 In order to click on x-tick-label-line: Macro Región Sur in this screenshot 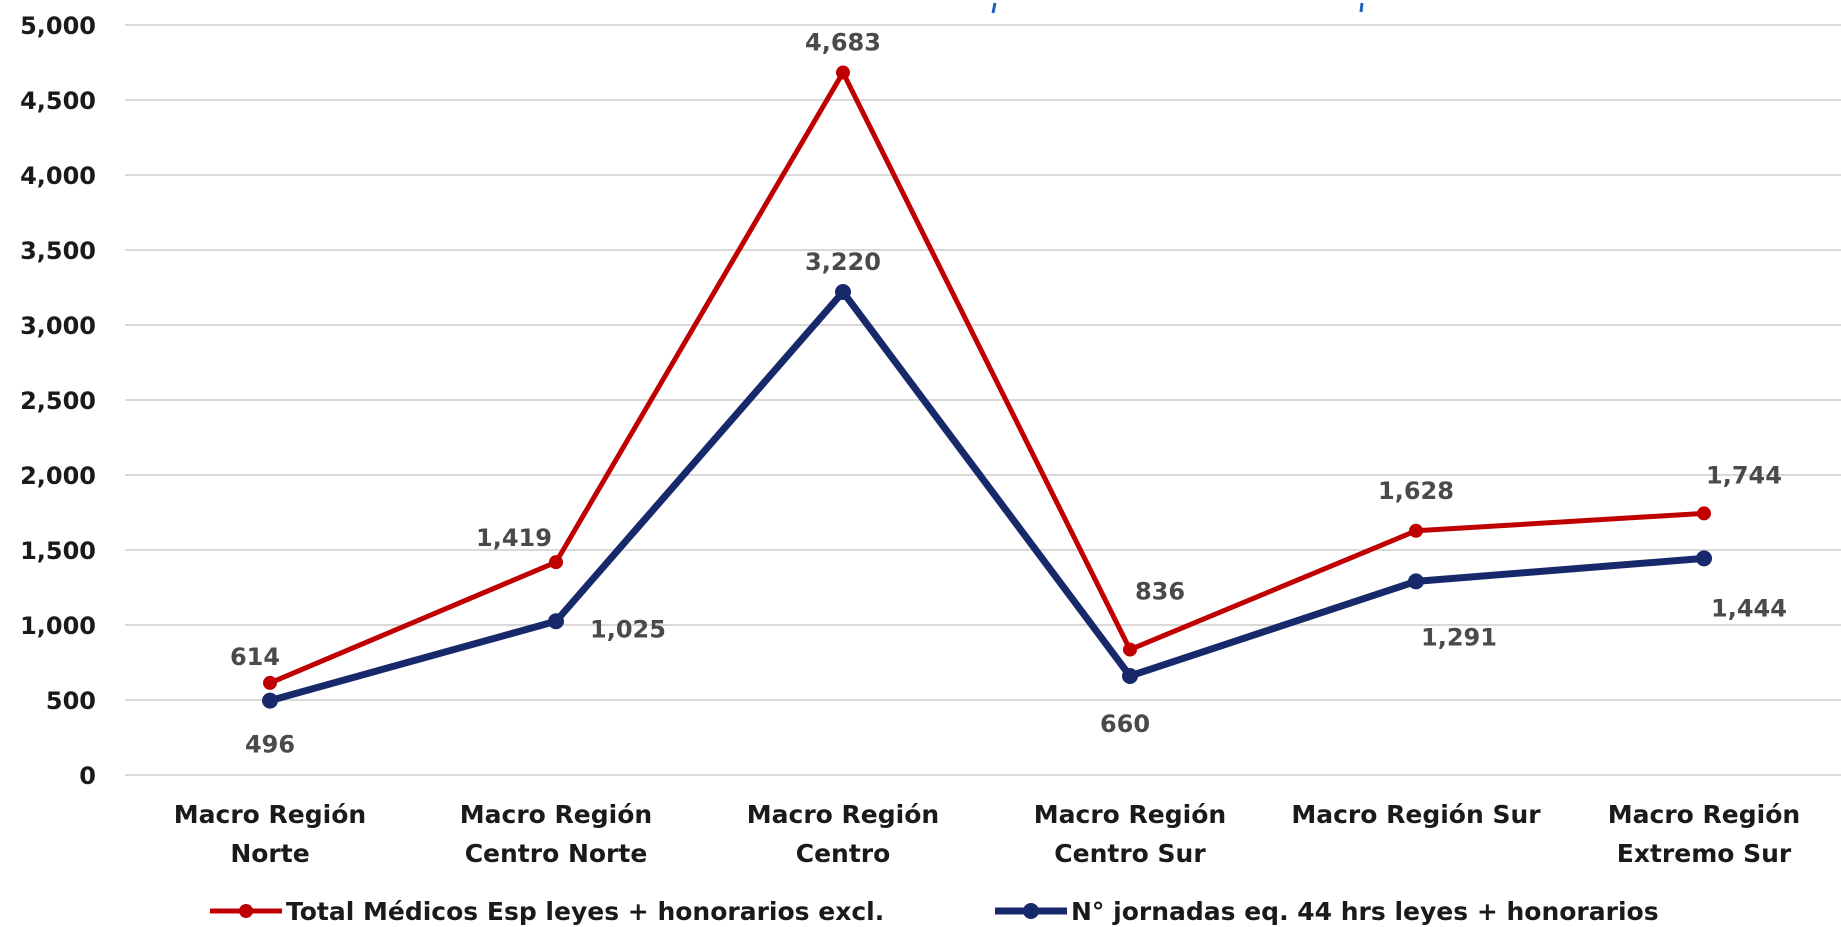, I will do `click(1416, 814)`.